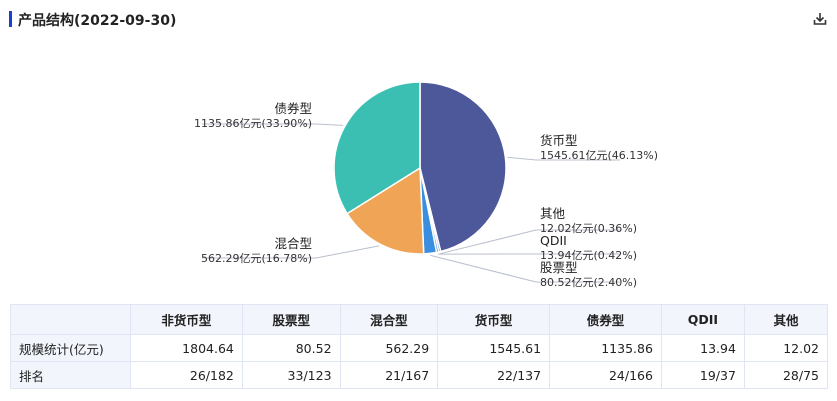 This screenshot has width=837, height=401. What do you see at coordinates (605, 319) in the screenshot?
I see `column-header: 债券型` at bounding box center [605, 319].